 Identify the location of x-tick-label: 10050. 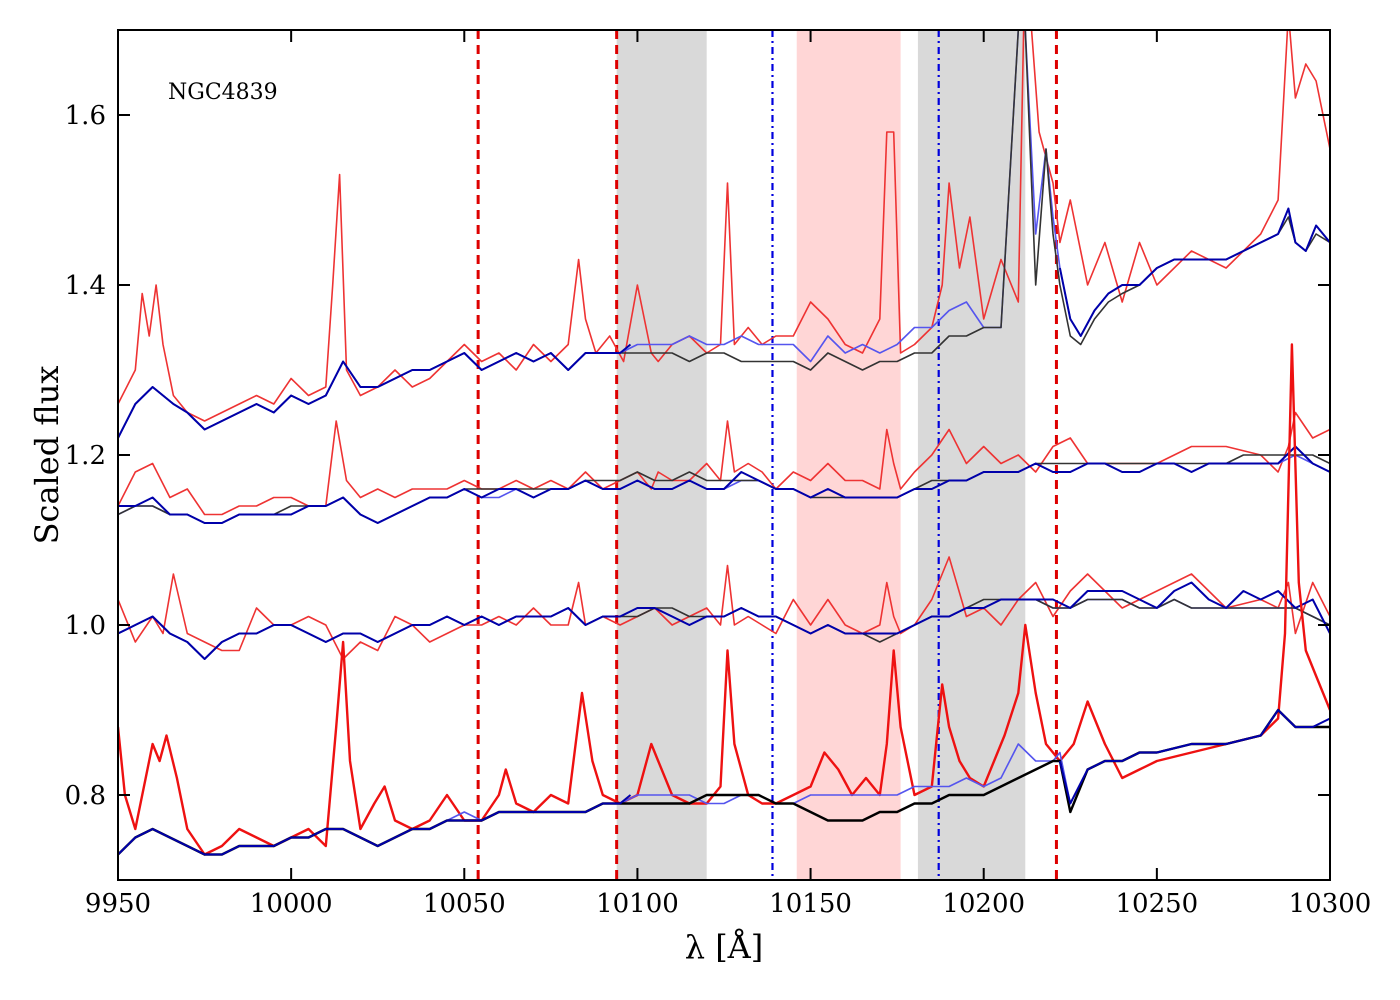
(464, 904).